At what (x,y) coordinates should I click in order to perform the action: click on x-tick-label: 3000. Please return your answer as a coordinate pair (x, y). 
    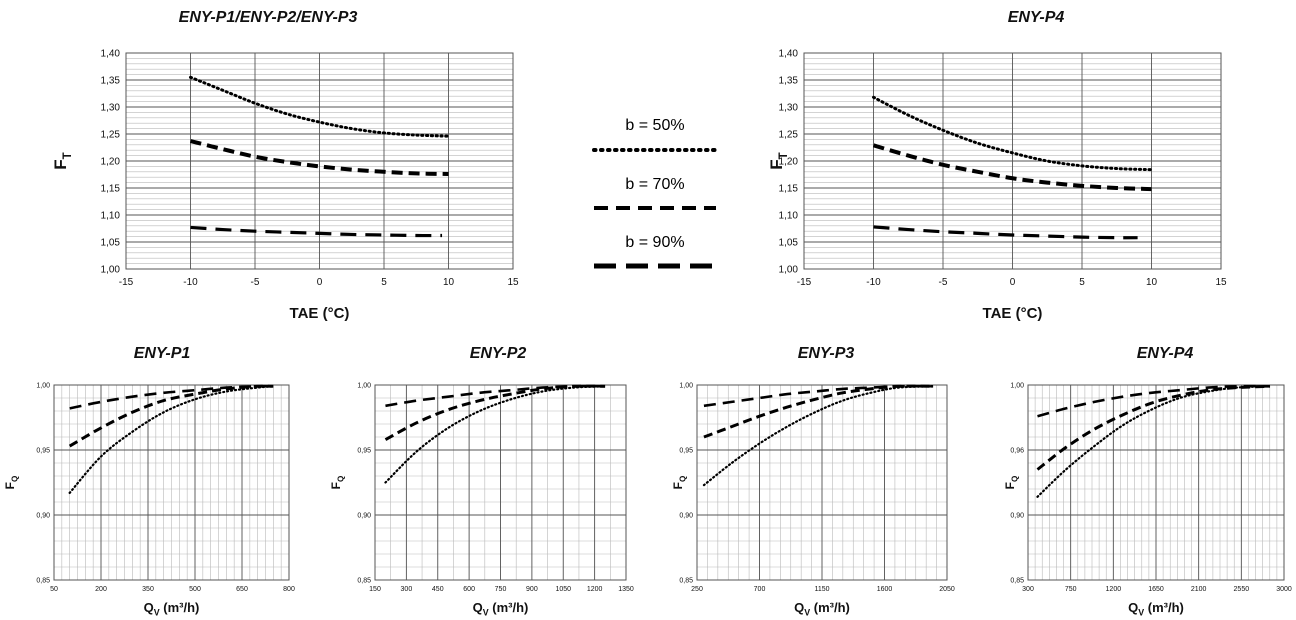
    Looking at the image, I should click on (1284, 589).